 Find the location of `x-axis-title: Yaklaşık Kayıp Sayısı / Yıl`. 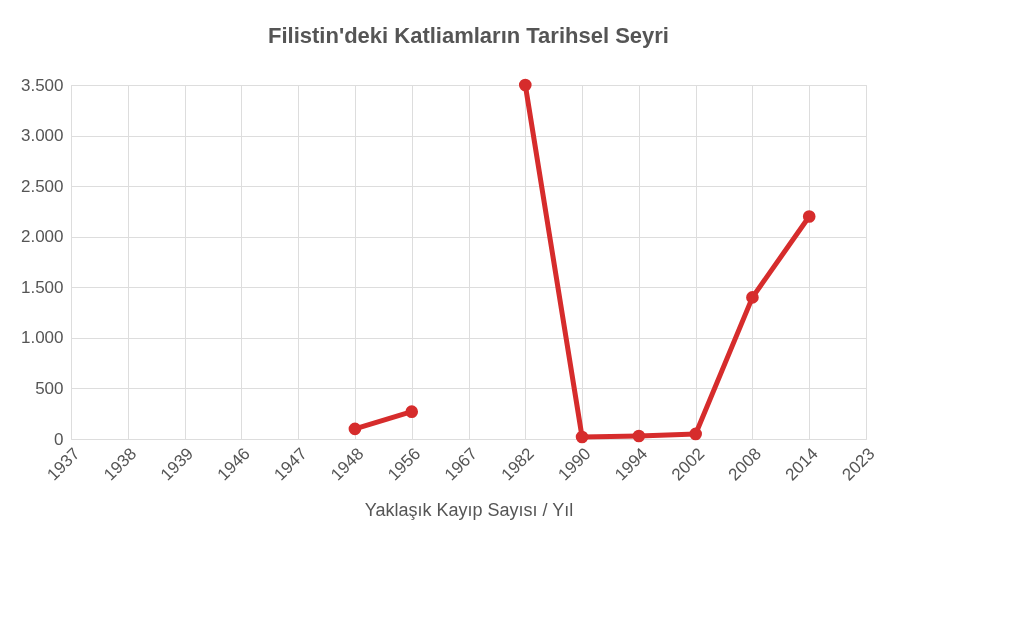

x-axis-title: Yaklaşık Kayıp Sayısı / Yıl is located at coordinates (469, 509).